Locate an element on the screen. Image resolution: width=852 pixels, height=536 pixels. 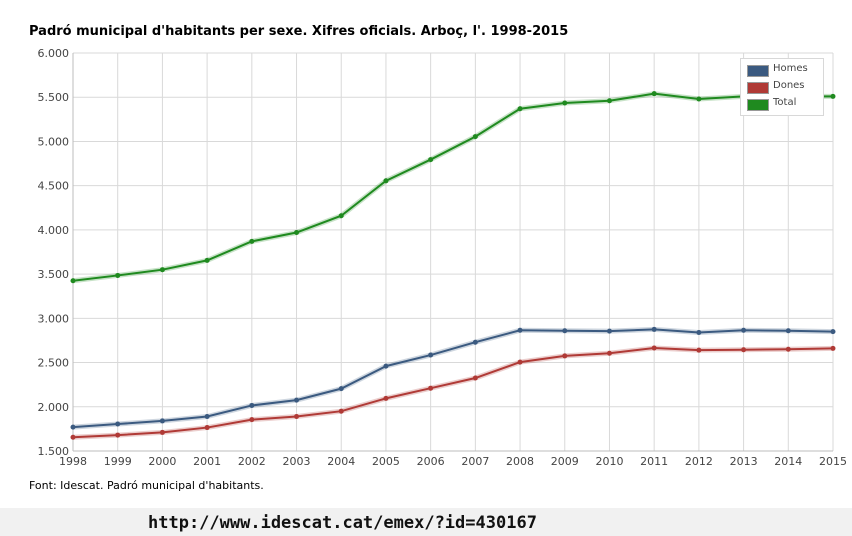
y-tick-label: 1.500 is located at coordinates (54, 451).